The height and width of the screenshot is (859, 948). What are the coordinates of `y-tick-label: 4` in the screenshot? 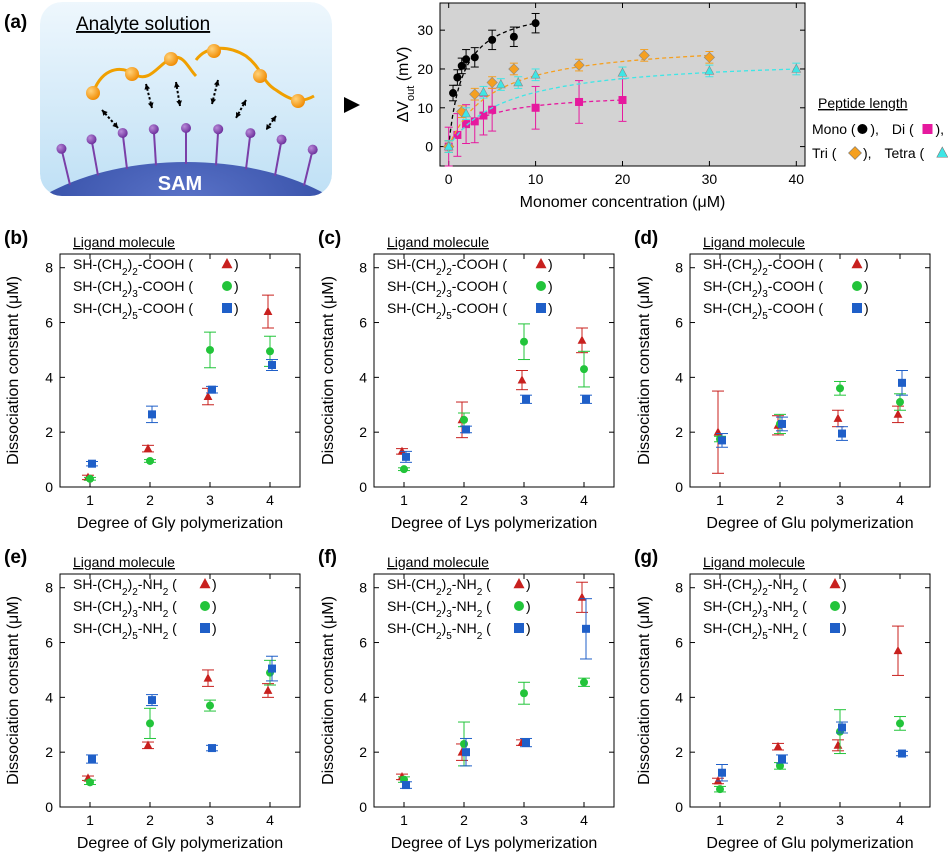 It's located at (49, 697).